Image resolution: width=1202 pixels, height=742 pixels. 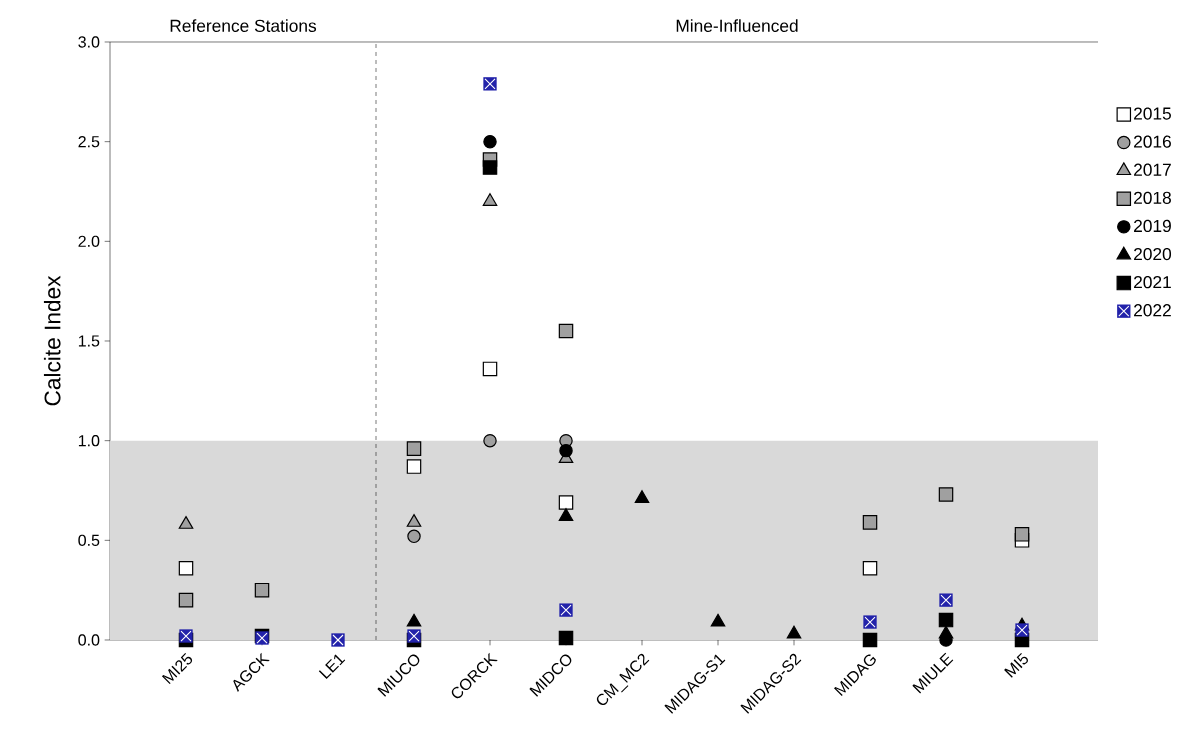 I want to click on legend-label: 2019, so click(x=1152, y=226).